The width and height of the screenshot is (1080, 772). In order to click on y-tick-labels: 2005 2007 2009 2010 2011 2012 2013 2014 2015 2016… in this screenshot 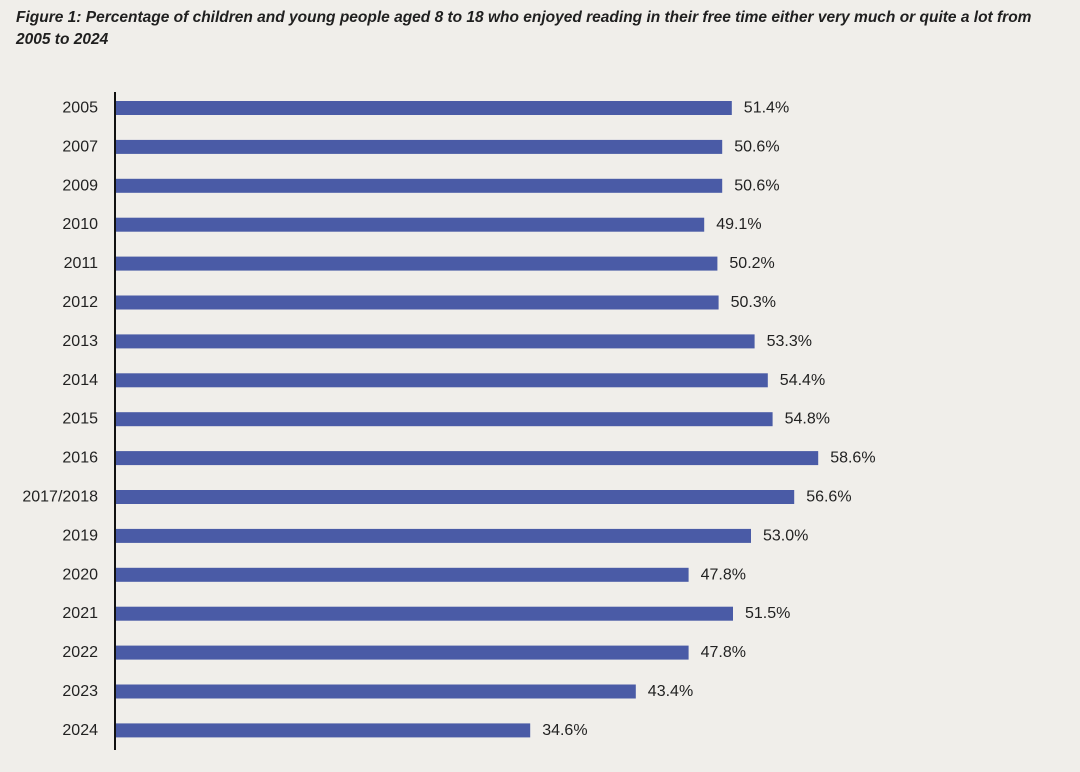, I will do `click(60, 419)`.